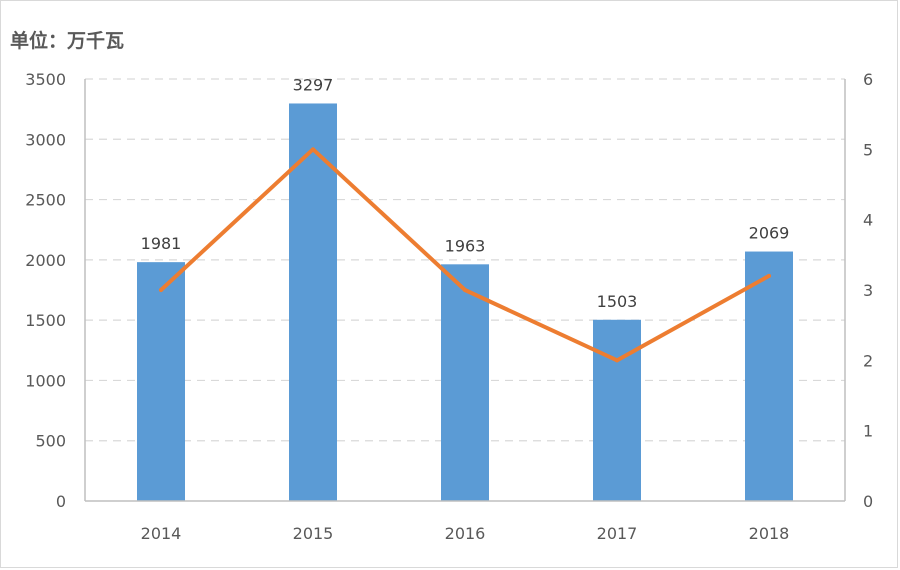 The width and height of the screenshot is (900, 570). Describe the element at coordinates (313, 533) in the screenshot. I see `x-tick-label: 2015` at that location.